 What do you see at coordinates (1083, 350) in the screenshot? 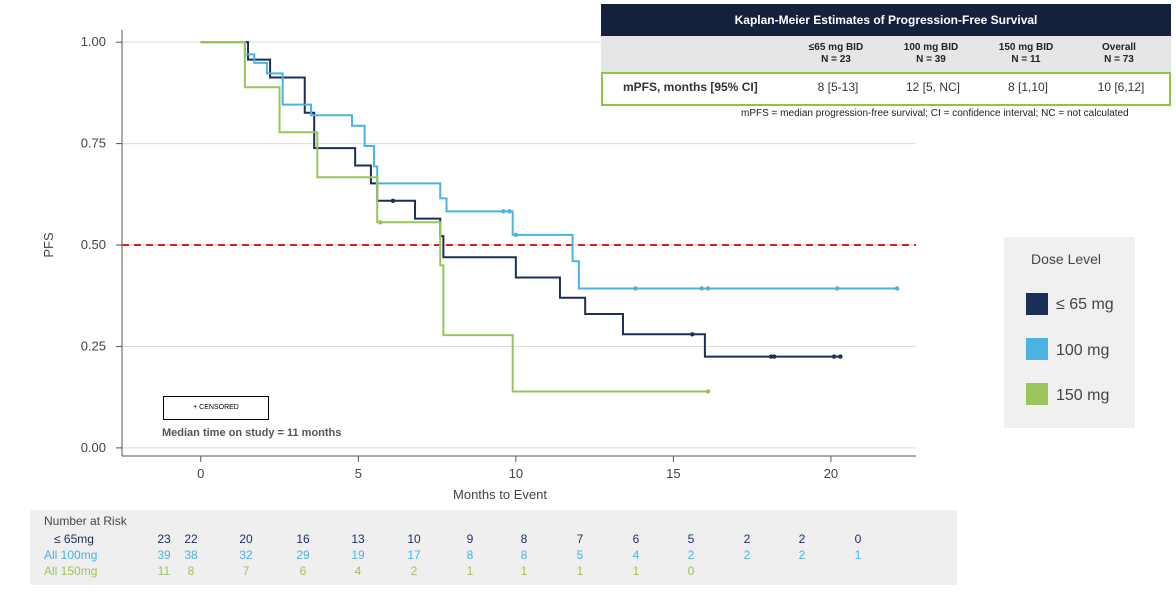
I see `legend-label-100mg: 100 mg` at bounding box center [1083, 350].